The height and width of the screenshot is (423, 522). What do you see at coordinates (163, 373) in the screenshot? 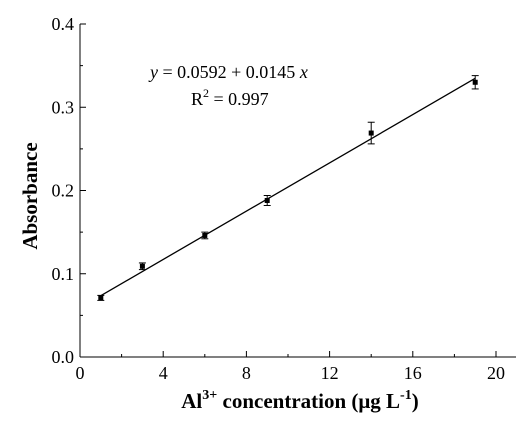
I see `x-tick-label: 4` at bounding box center [163, 373].